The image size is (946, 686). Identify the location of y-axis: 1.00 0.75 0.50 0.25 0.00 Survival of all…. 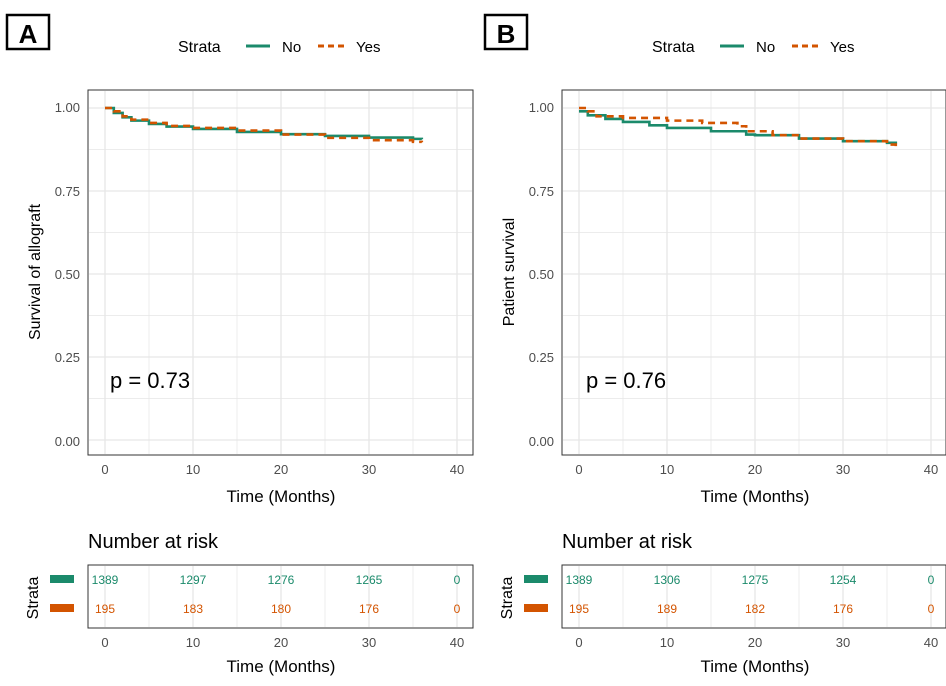
(53, 274).